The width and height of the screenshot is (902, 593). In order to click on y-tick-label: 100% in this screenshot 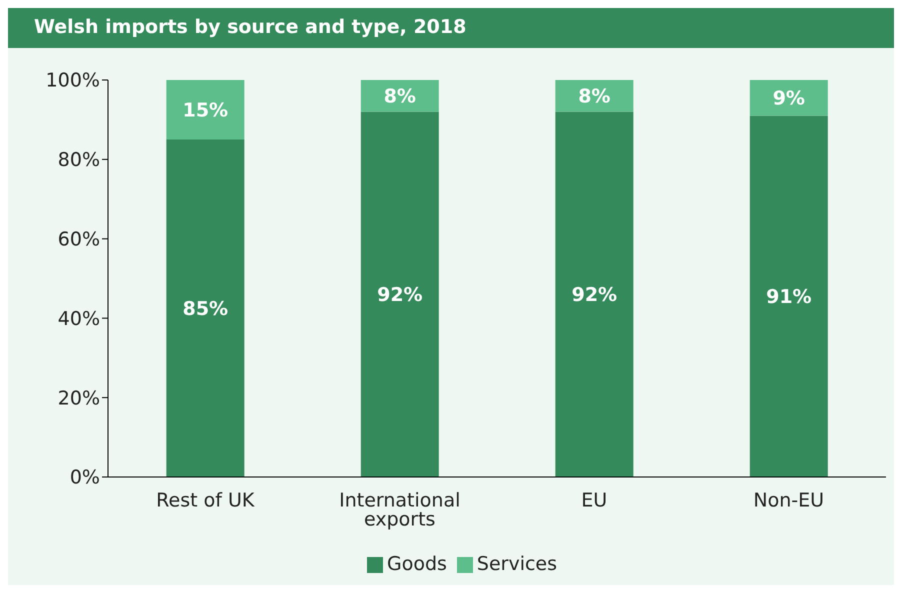, I will do `click(73, 81)`.